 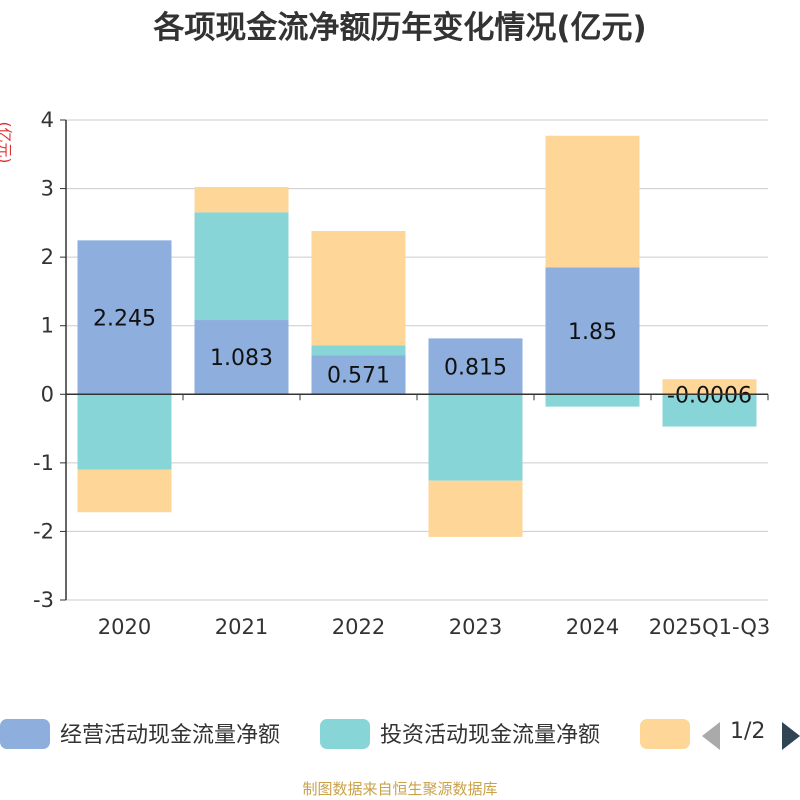 I want to click on x-tick-label: 2020, so click(x=124, y=627).